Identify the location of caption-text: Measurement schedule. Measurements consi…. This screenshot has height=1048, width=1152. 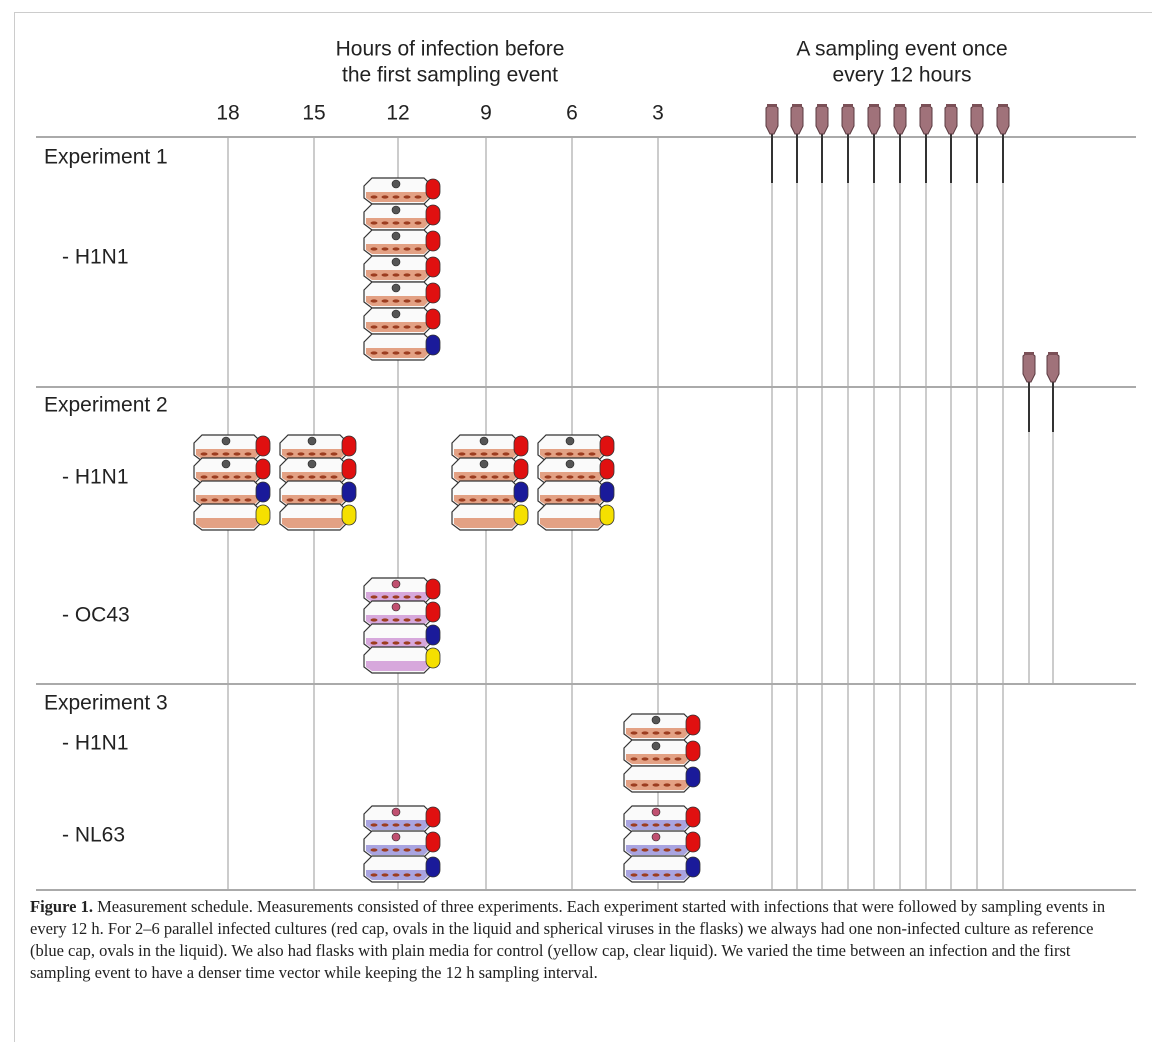
(568, 939).